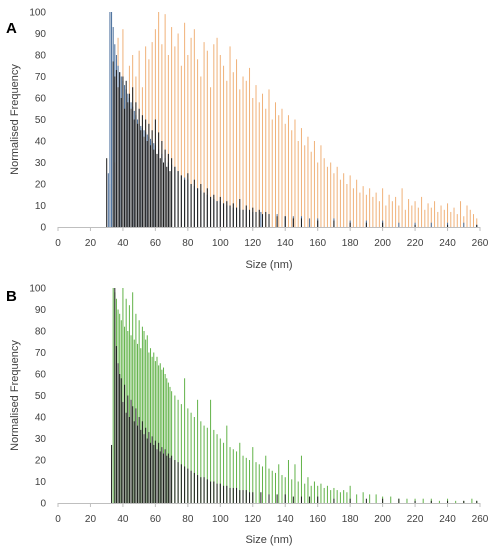 The image size is (494, 550). I want to click on x-tick-label: 60, so click(156, 243).